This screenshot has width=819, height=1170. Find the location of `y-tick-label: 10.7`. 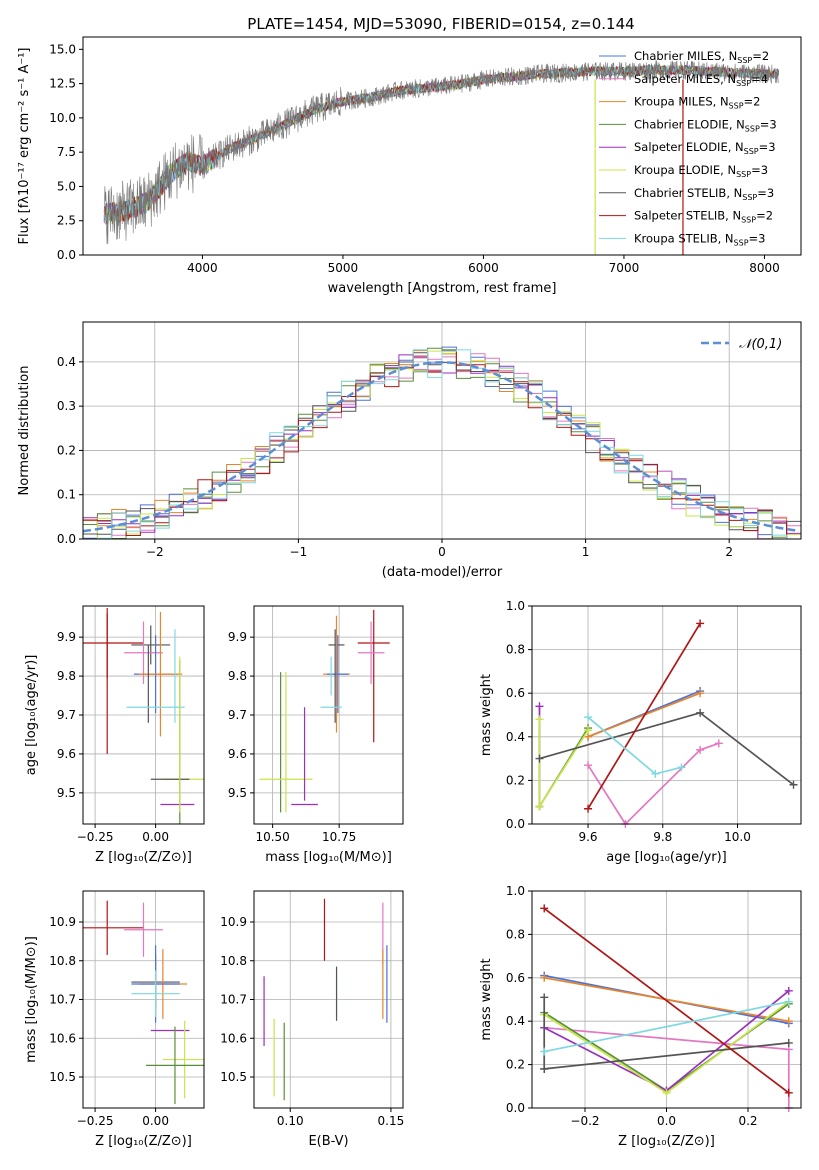

y-tick-label: 10.7 is located at coordinates (62, 1000).